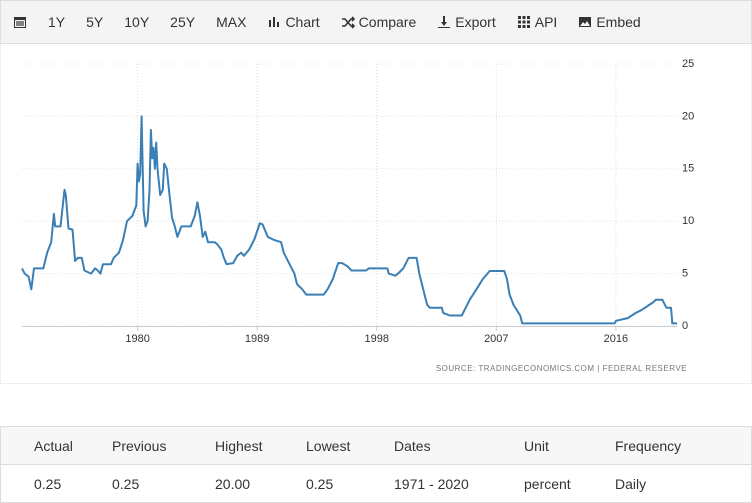  I want to click on toolbar-button: 10Y, so click(136, 22).